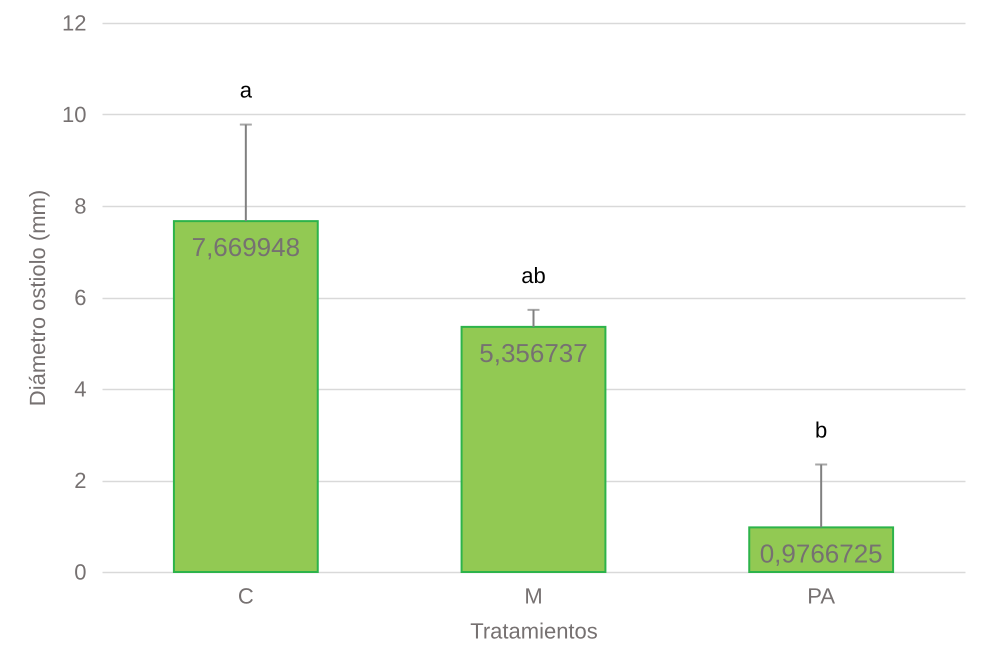 The width and height of the screenshot is (989, 661). What do you see at coordinates (246, 596) in the screenshot?
I see `x-tick-label: C` at bounding box center [246, 596].